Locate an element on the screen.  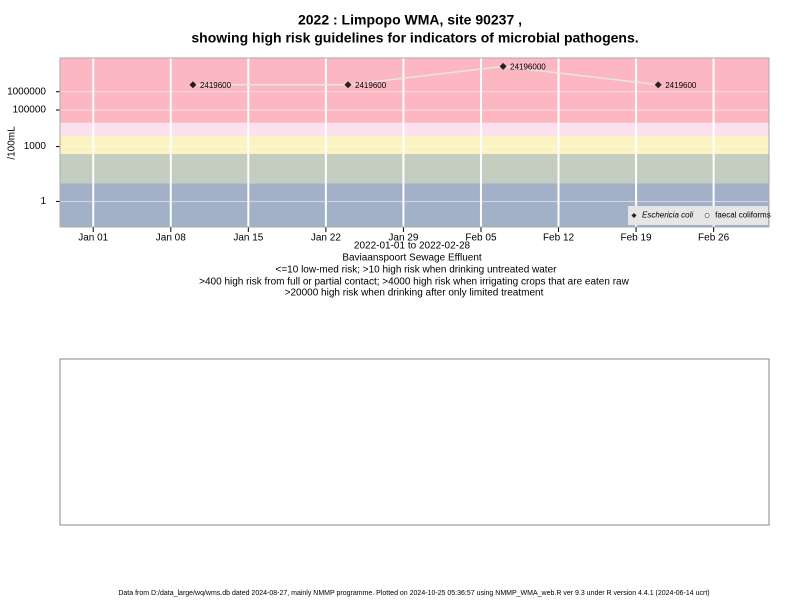
chart-title: 2022 : Limpopo WMA, site 90237 , is located at coordinates (410, 20).